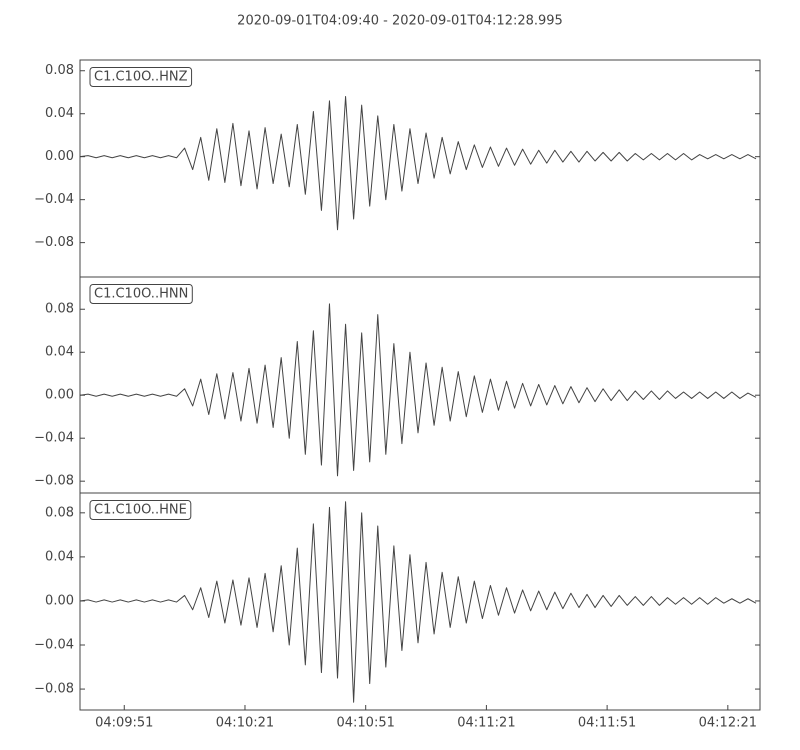 Image resolution: width=800 pixels, height=750 pixels. I want to click on trace-label: C1.C10O..HNZ, so click(141, 77).